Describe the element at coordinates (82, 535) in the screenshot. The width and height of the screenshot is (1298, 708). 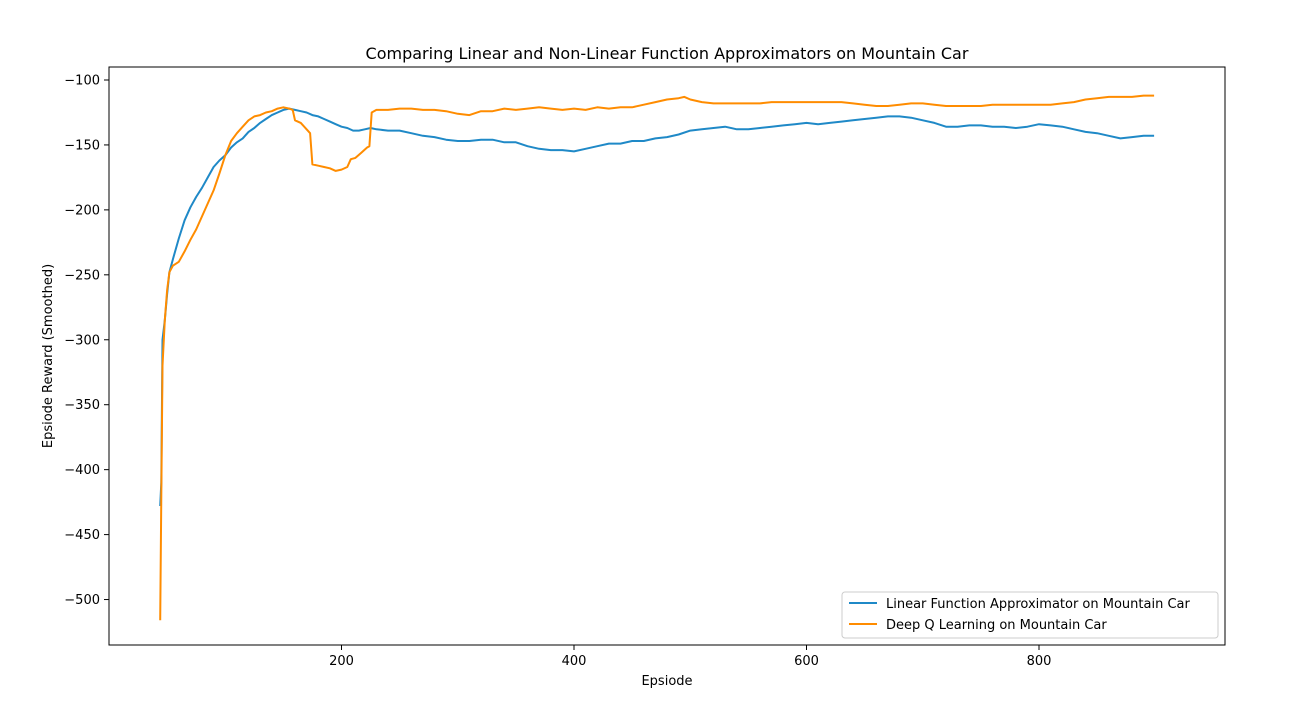
I see `y-tick-label: −450` at that location.